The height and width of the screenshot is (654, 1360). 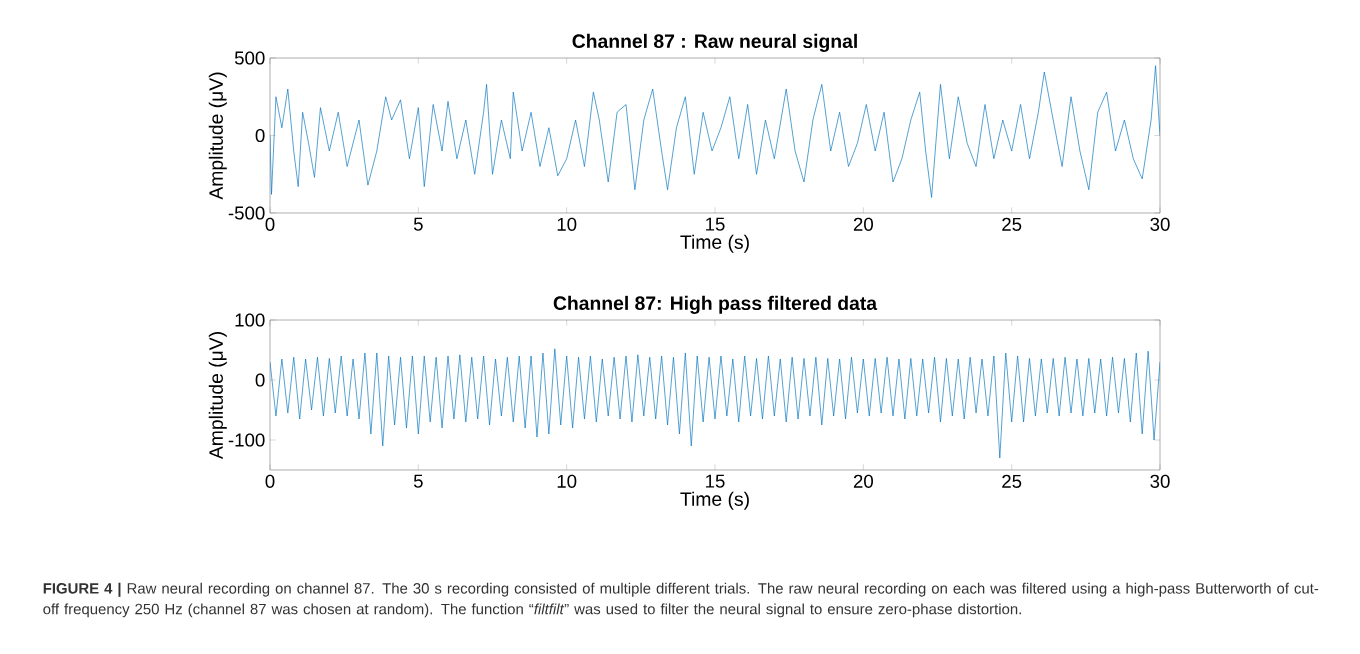 I want to click on y-tick-label: -500, so click(x=246, y=213).